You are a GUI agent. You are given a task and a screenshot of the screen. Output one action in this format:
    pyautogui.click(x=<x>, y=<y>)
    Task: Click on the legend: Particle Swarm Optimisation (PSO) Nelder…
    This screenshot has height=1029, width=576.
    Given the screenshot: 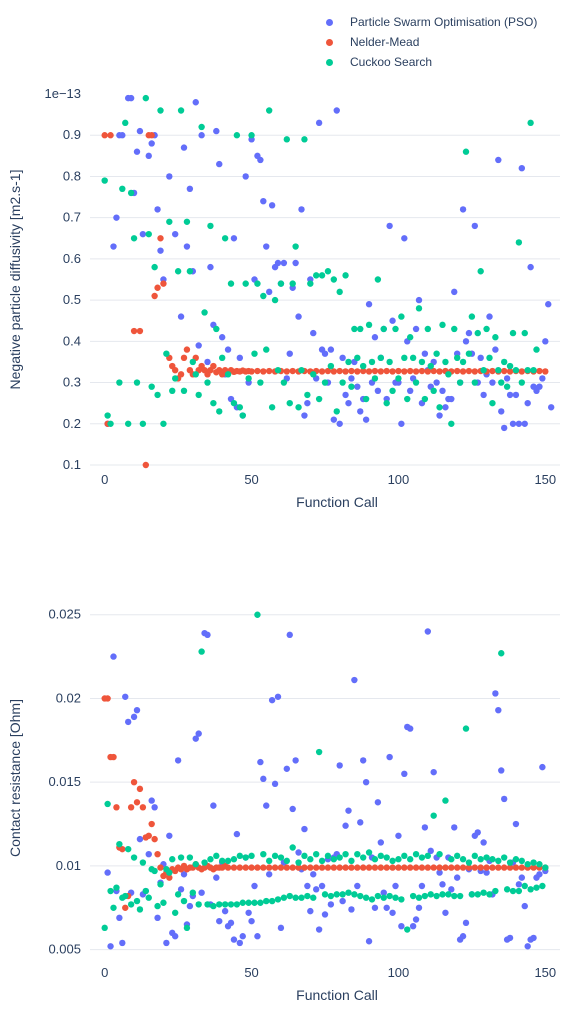 What is the action you would take?
    pyautogui.click(x=429, y=42)
    